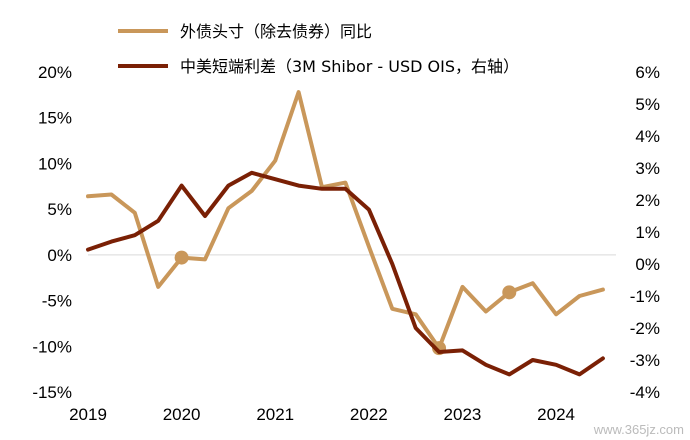  I want to click on left-tick-label: 0%, so click(59, 255).